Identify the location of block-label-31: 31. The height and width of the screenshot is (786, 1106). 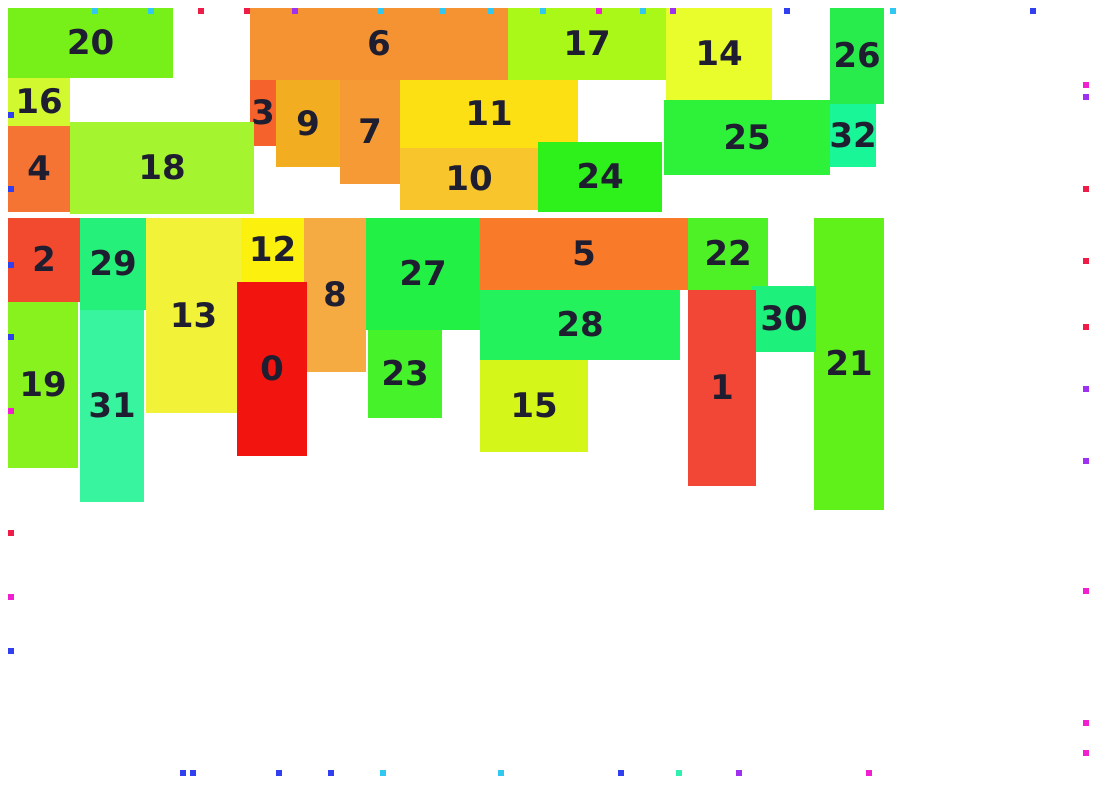
(112, 406).